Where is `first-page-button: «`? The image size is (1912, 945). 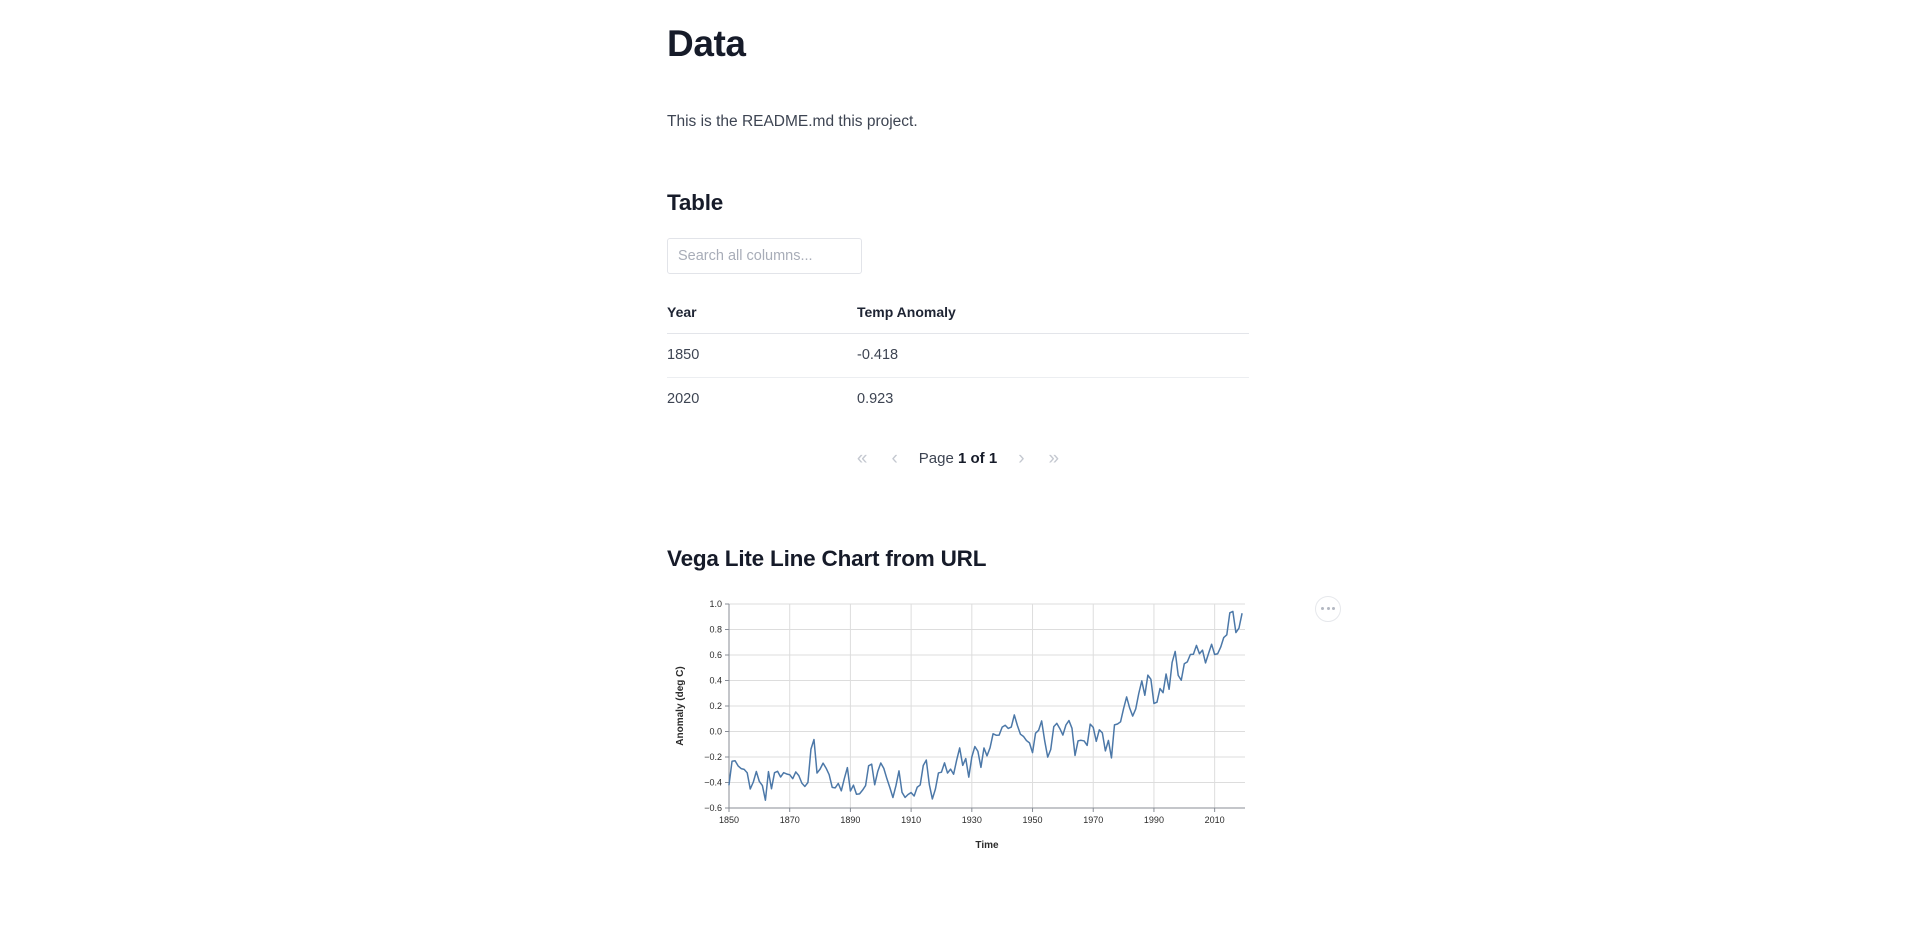 first-page-button: « is located at coordinates (862, 458).